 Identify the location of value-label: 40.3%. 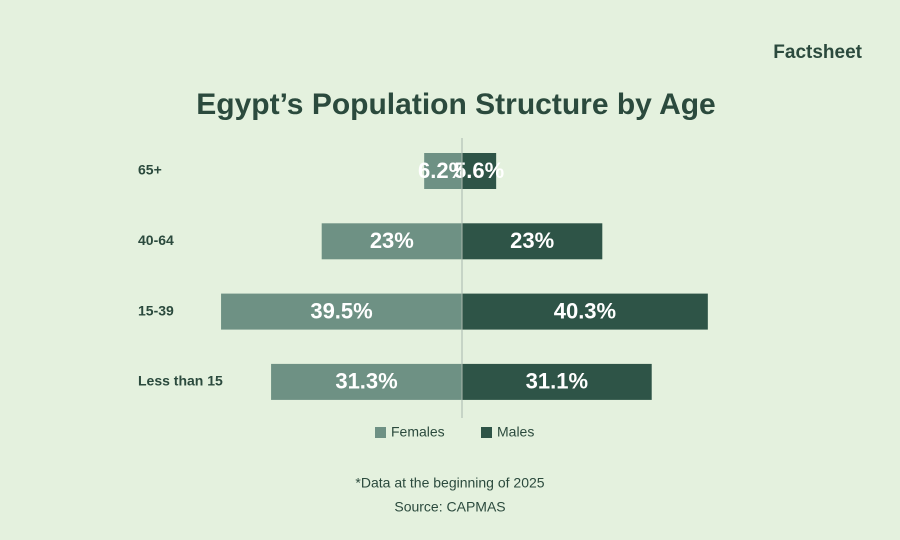
(585, 310).